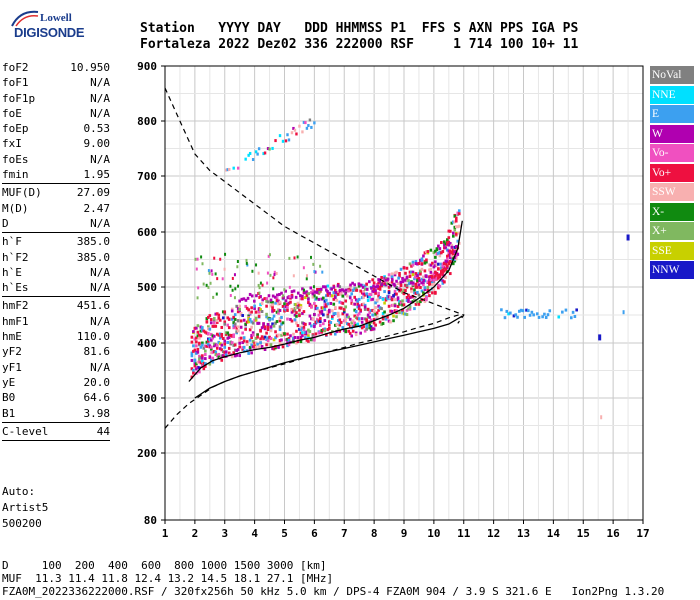  I want to click on x-tick-label: 1, so click(165, 533).